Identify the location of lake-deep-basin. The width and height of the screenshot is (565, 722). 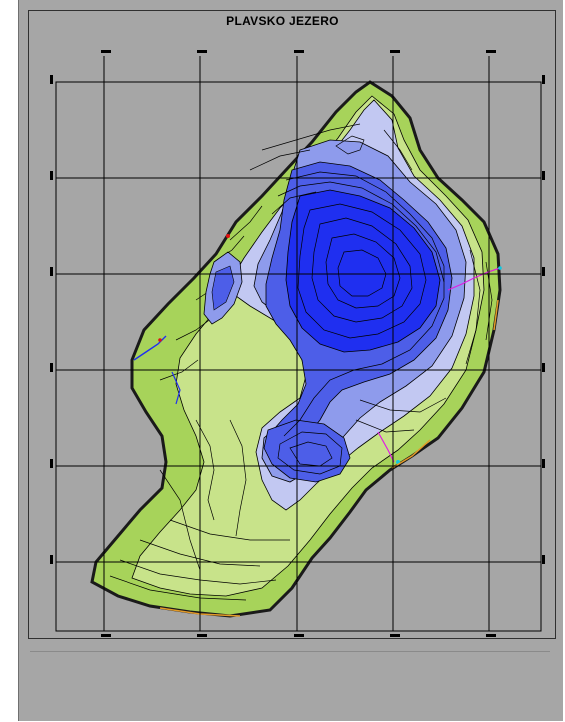
(363, 271).